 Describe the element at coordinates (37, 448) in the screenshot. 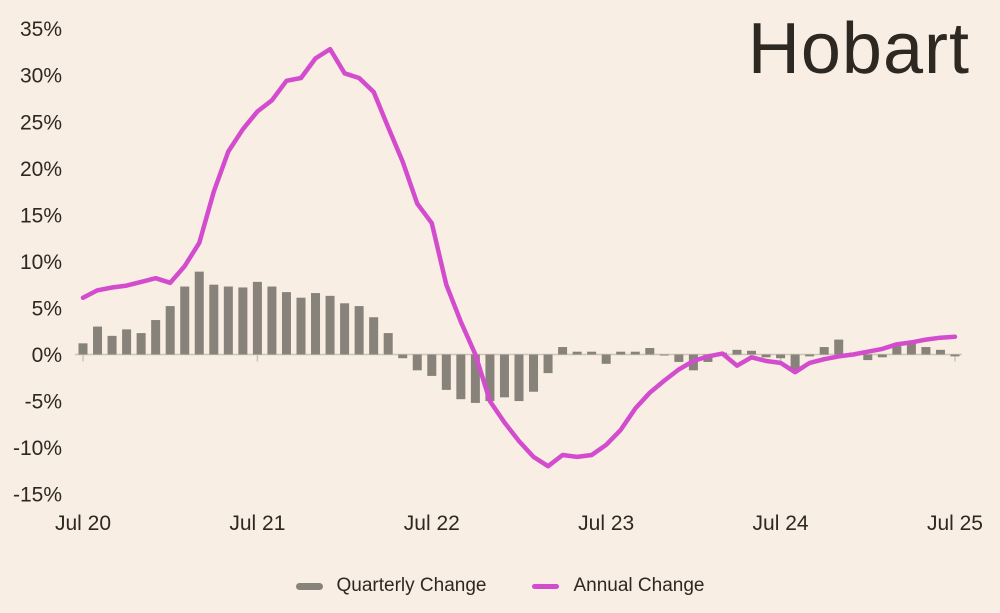

I see `y-axis-tick-label: -10%` at that location.